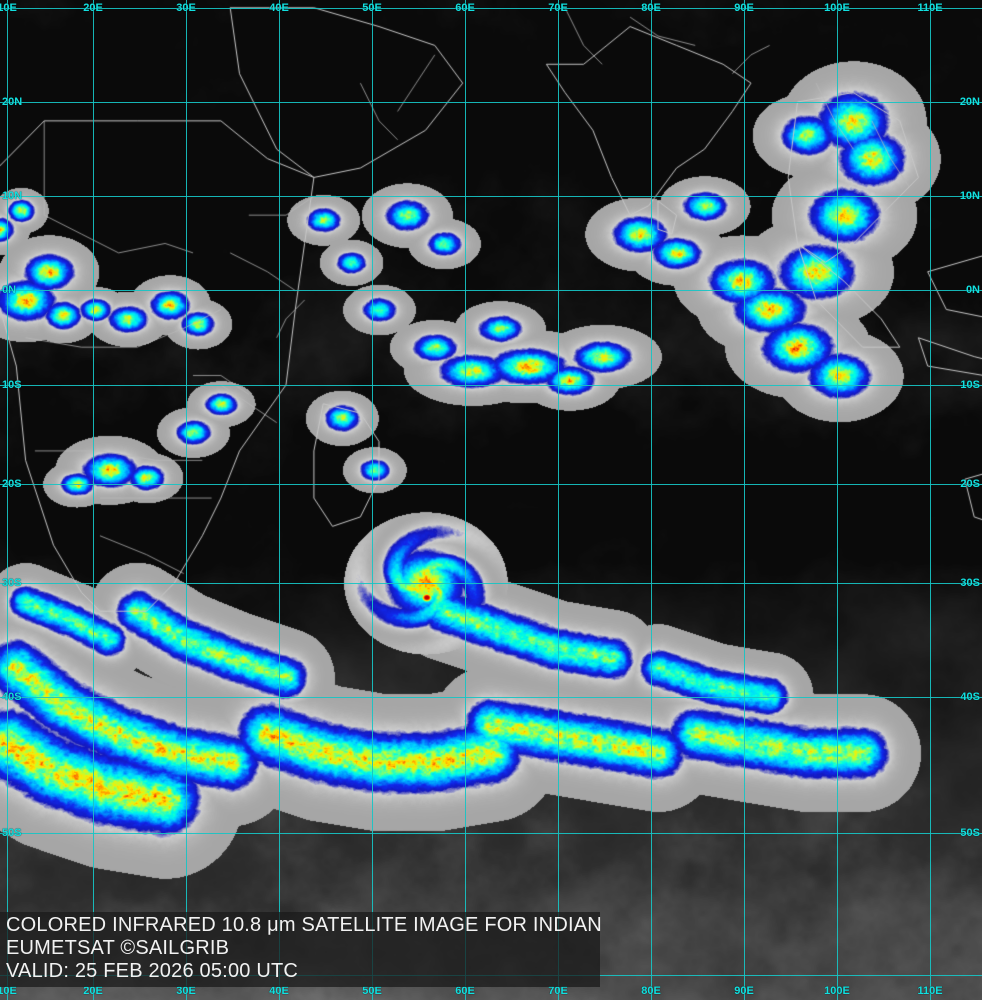 Image resolution: width=982 pixels, height=1000 pixels. Describe the element at coordinates (186, 991) in the screenshot. I see `longitude-label-30e-bottom: 30E` at that location.